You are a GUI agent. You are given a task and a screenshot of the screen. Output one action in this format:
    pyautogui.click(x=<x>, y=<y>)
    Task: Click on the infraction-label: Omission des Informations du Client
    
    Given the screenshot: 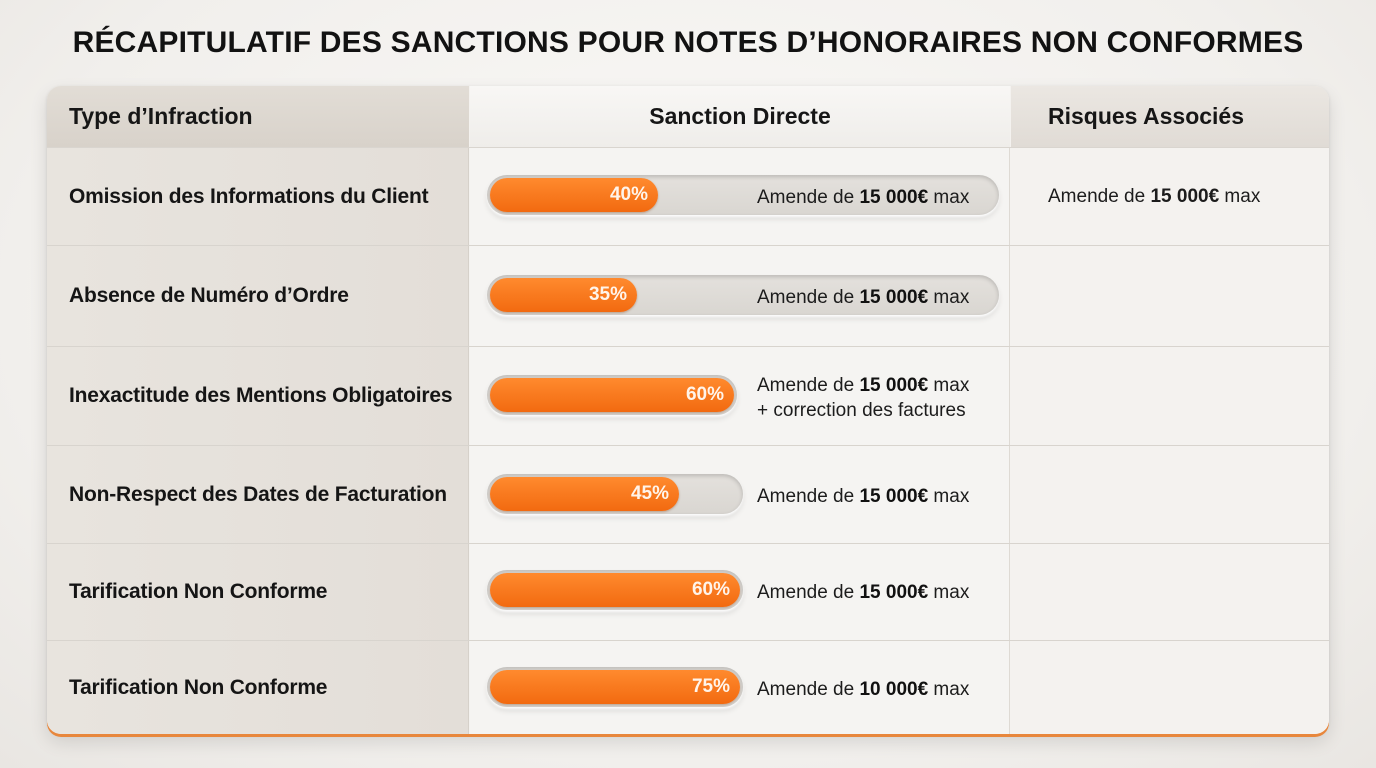 What is the action you would take?
    pyautogui.click(x=258, y=196)
    